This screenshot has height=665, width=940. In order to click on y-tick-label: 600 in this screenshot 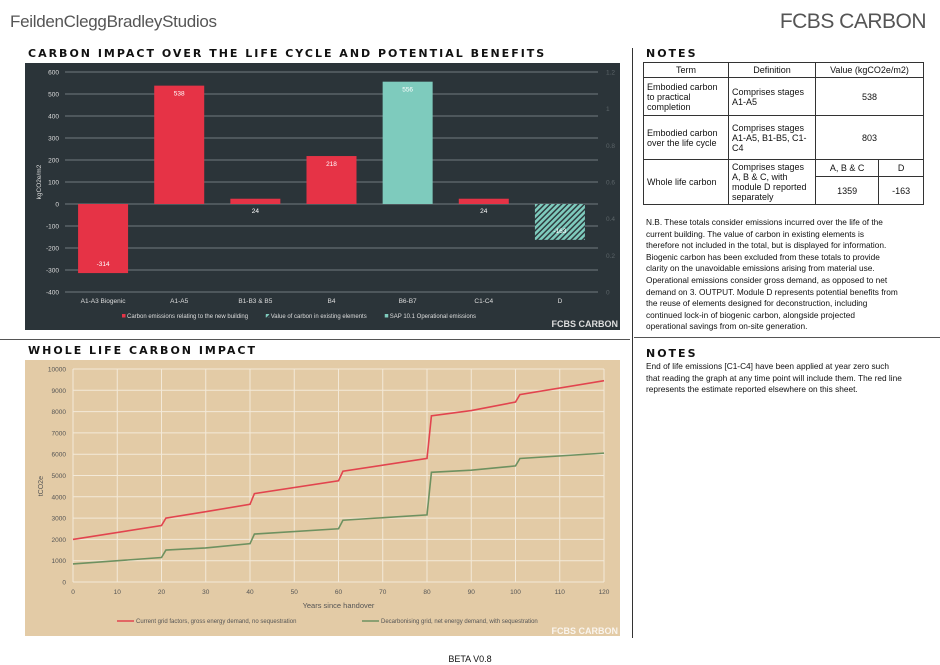, I will do `click(53, 73)`.